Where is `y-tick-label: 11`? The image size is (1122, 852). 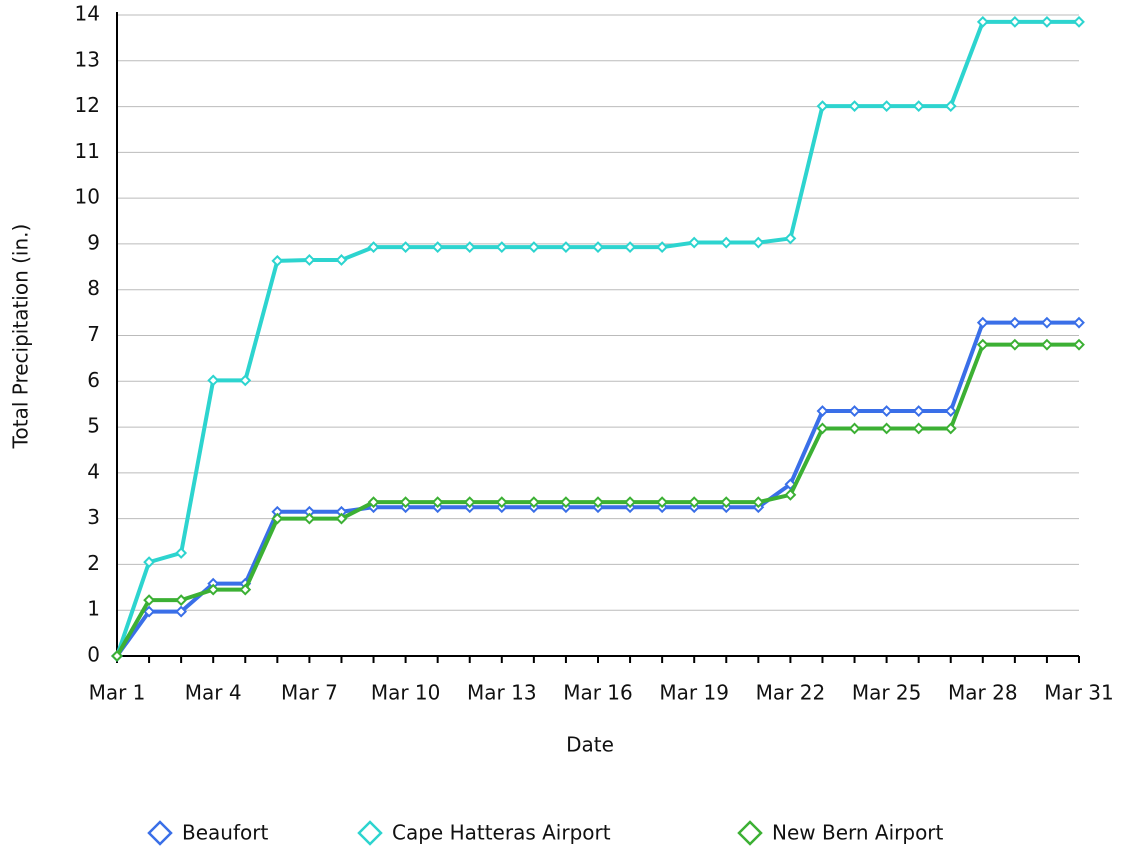 y-tick-label: 11 is located at coordinates (87, 151).